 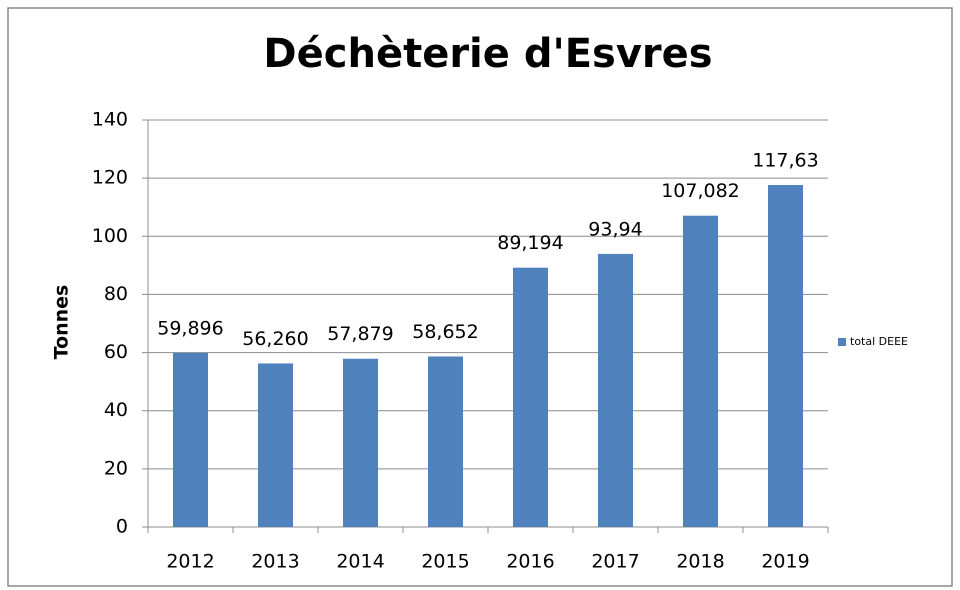 What do you see at coordinates (116, 410) in the screenshot?
I see `y-tick-label: 40` at bounding box center [116, 410].